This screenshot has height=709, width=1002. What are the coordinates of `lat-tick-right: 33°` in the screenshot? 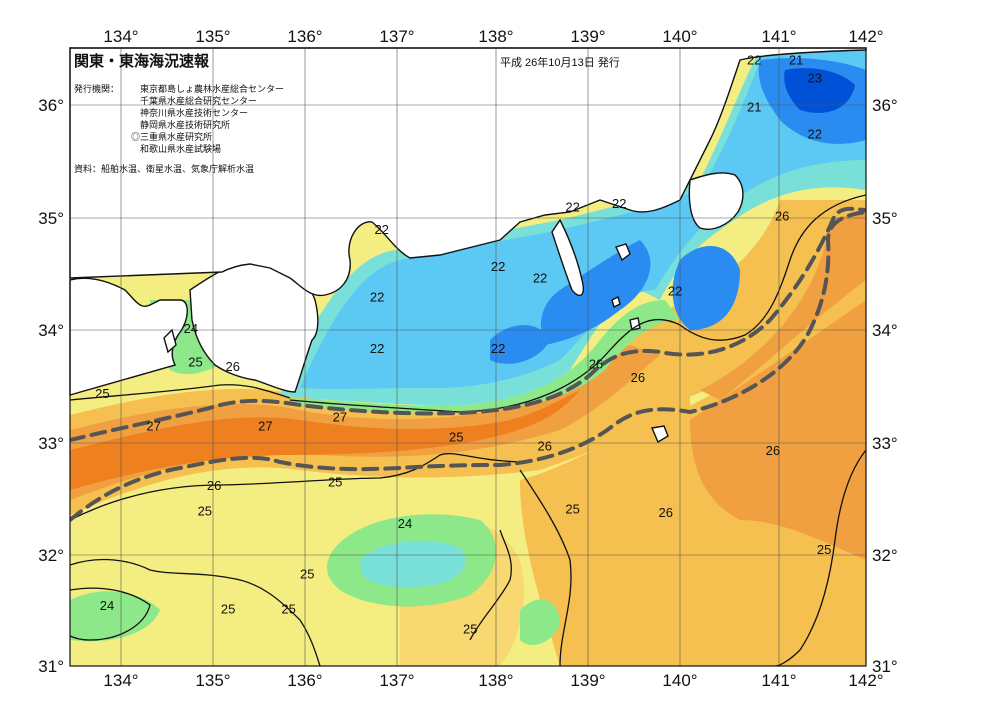 It's located at (885, 443).